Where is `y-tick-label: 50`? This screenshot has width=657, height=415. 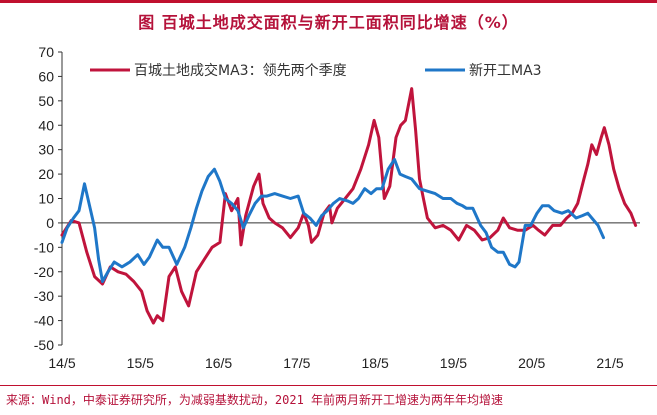 y-tick-label: 50 is located at coordinates (46, 101).